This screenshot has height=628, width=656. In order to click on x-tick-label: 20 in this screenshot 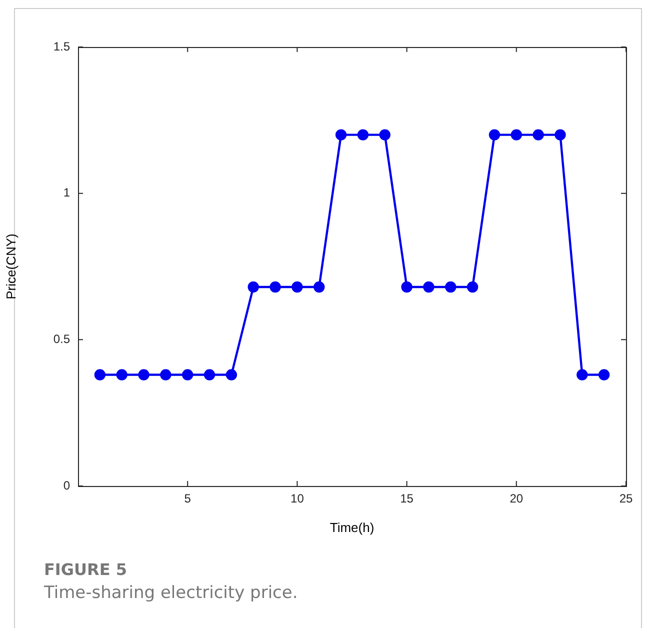, I will do `click(517, 499)`.